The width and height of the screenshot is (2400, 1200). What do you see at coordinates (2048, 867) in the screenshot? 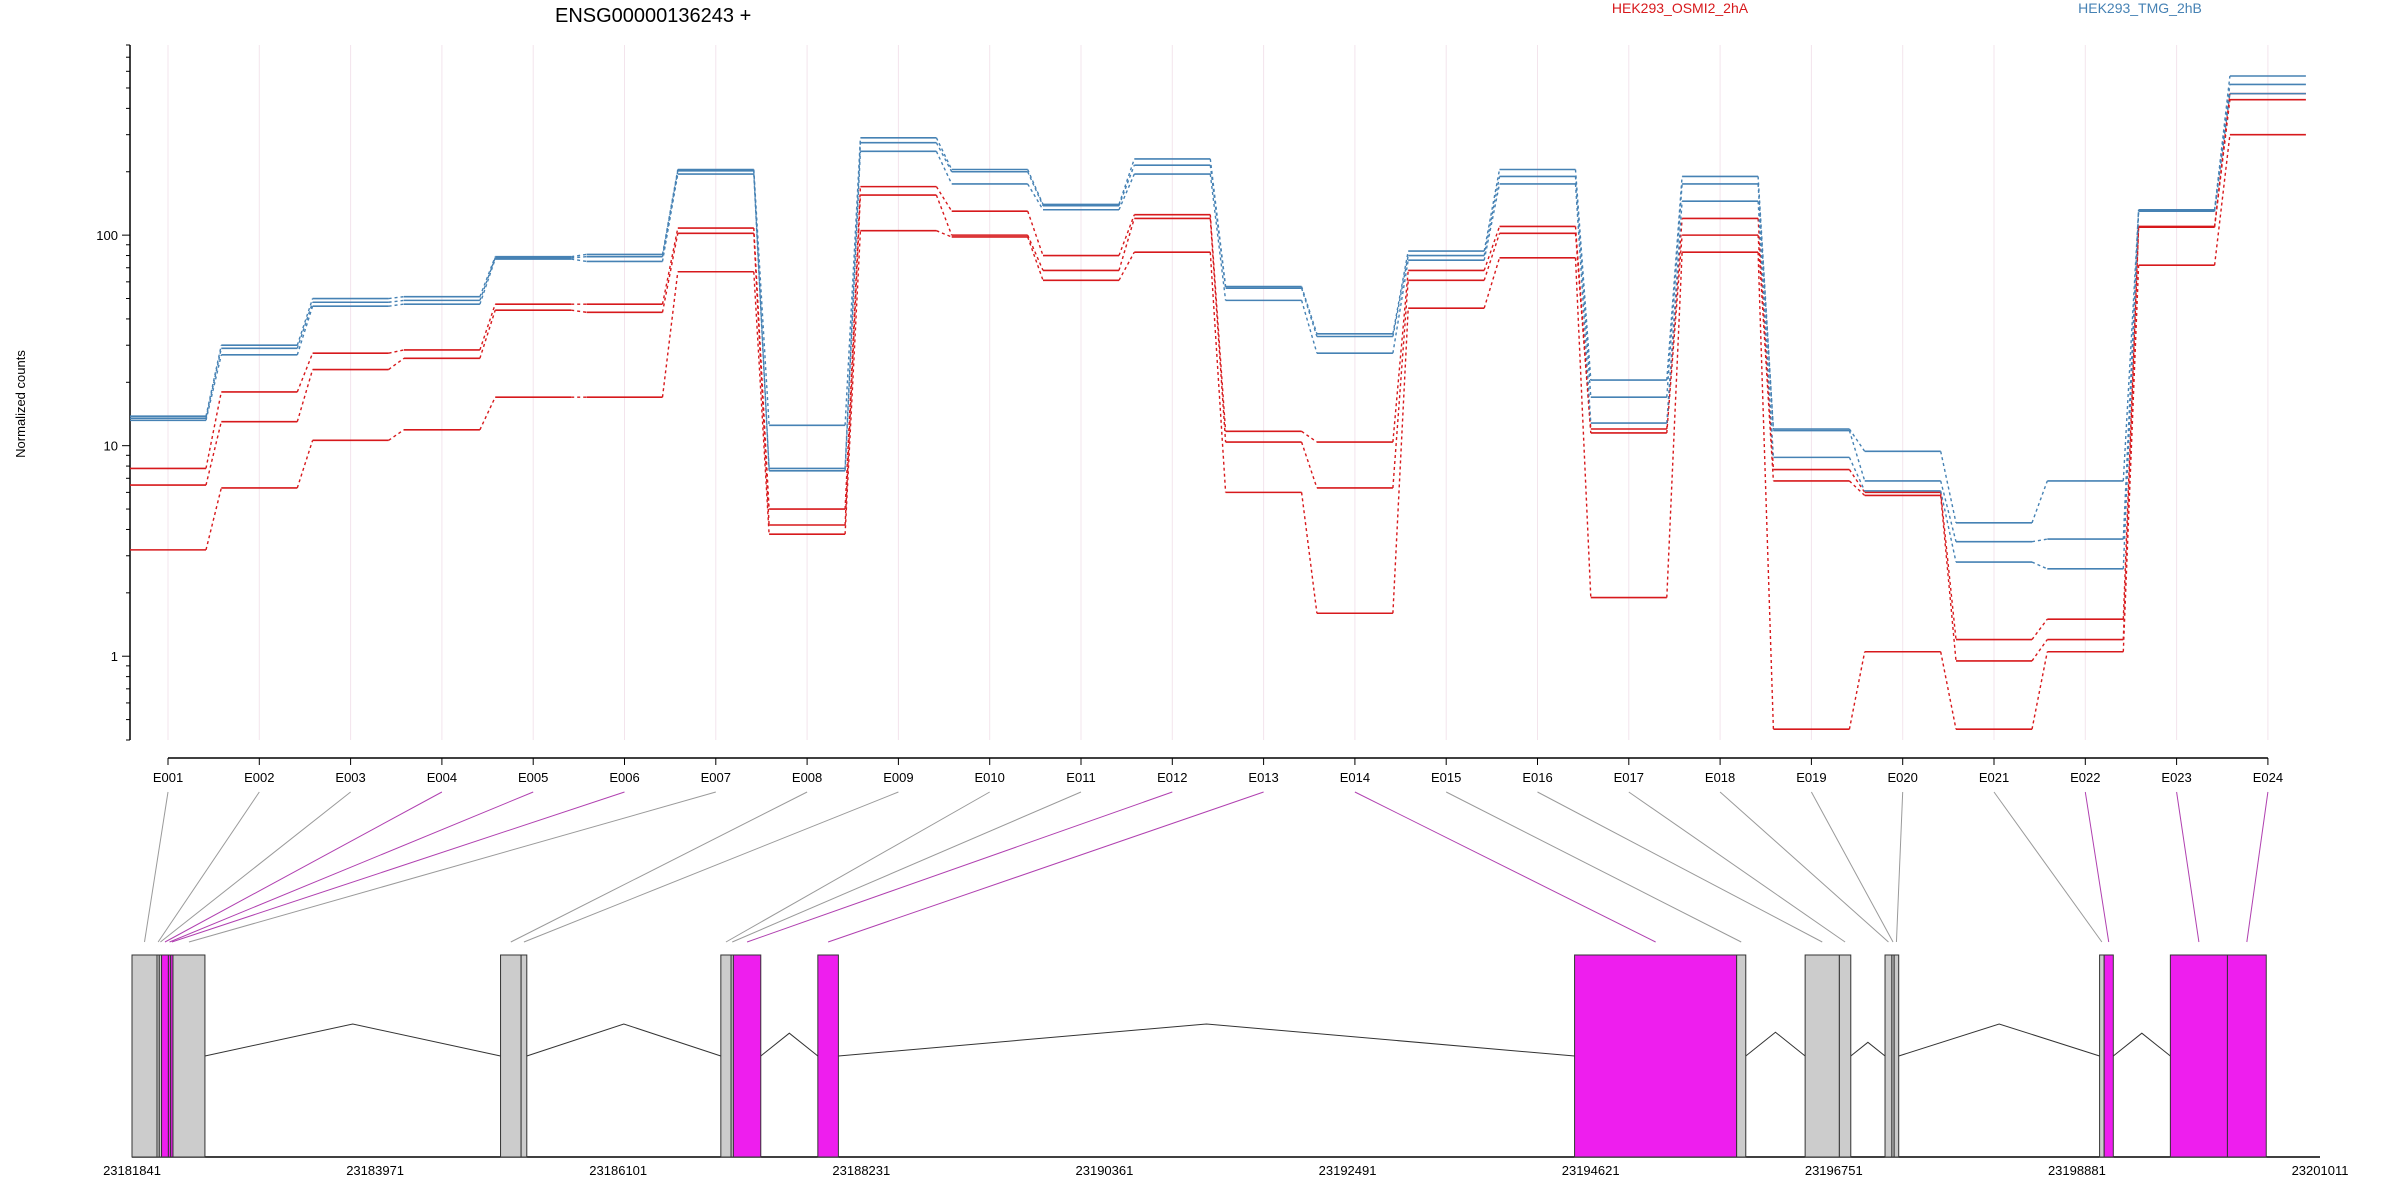
I see `connector-E021` at bounding box center [2048, 867].